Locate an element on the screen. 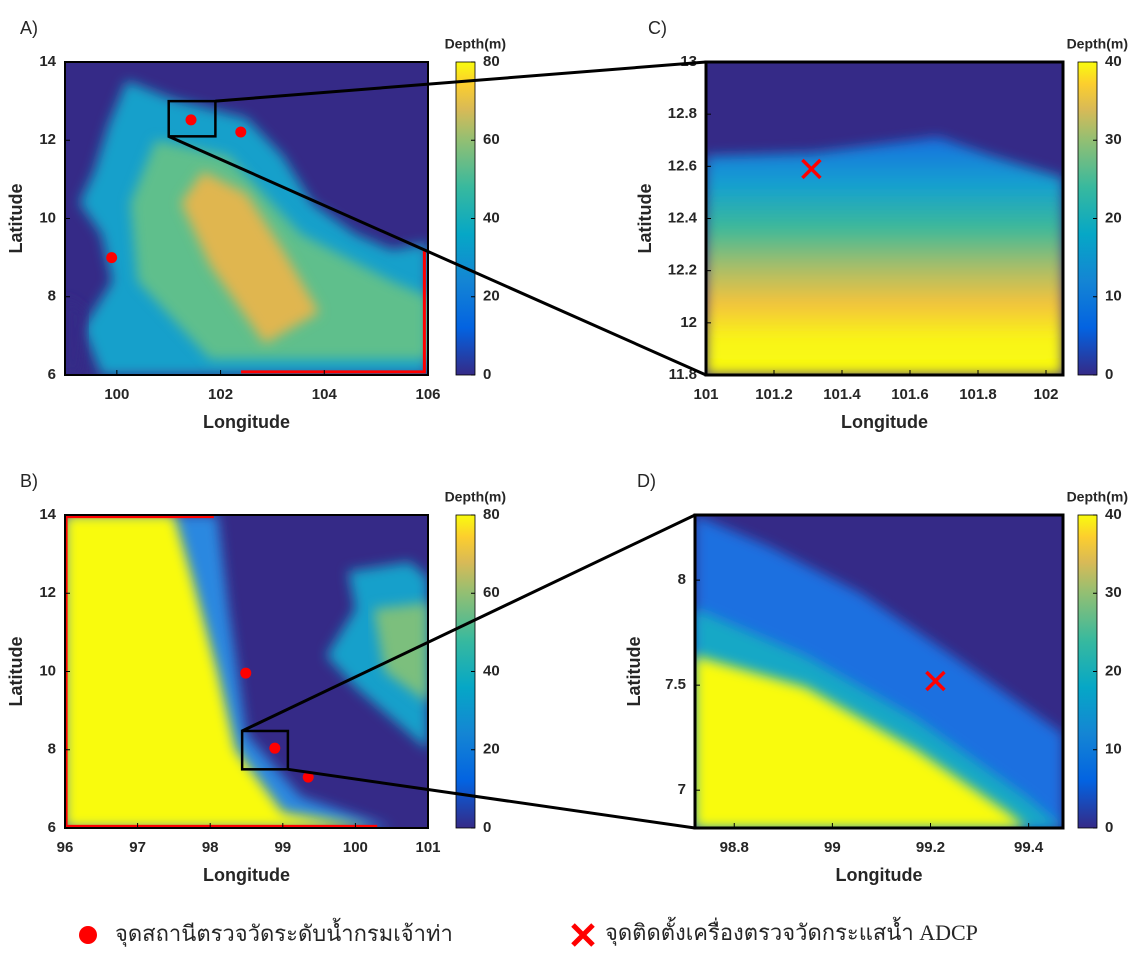 The image size is (1133, 963). x-tick-label: 101.2 is located at coordinates (774, 394).